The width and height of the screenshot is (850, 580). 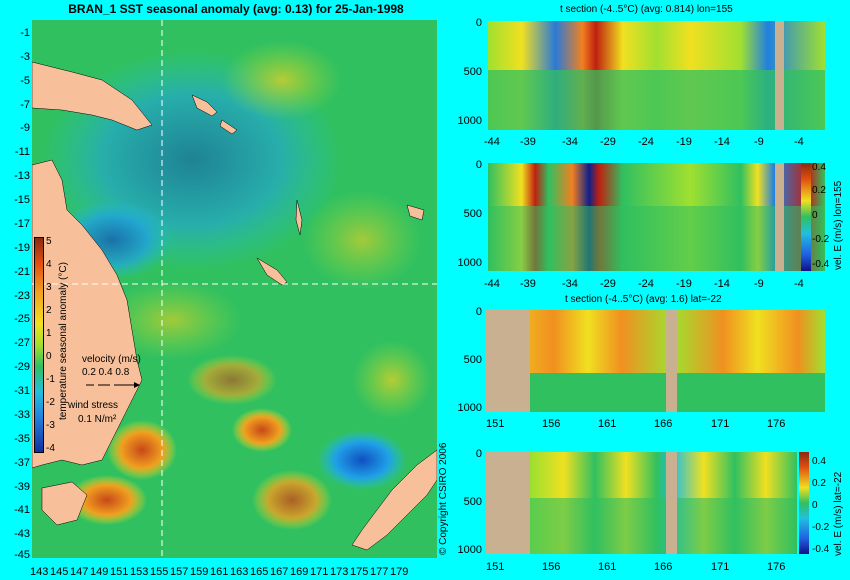 What do you see at coordinates (63, 341) in the screenshot?
I see `colorbar-label: temperature seasonal anomaly (°C)` at bounding box center [63, 341].